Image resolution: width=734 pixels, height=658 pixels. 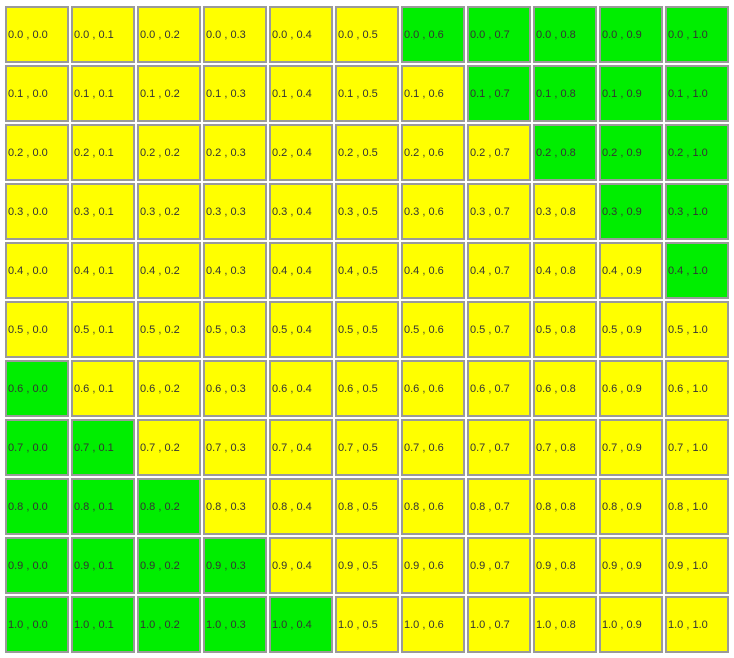 What do you see at coordinates (37, 34) in the screenshot?
I see `grid-cell: 0.0 , 0.0` at bounding box center [37, 34].